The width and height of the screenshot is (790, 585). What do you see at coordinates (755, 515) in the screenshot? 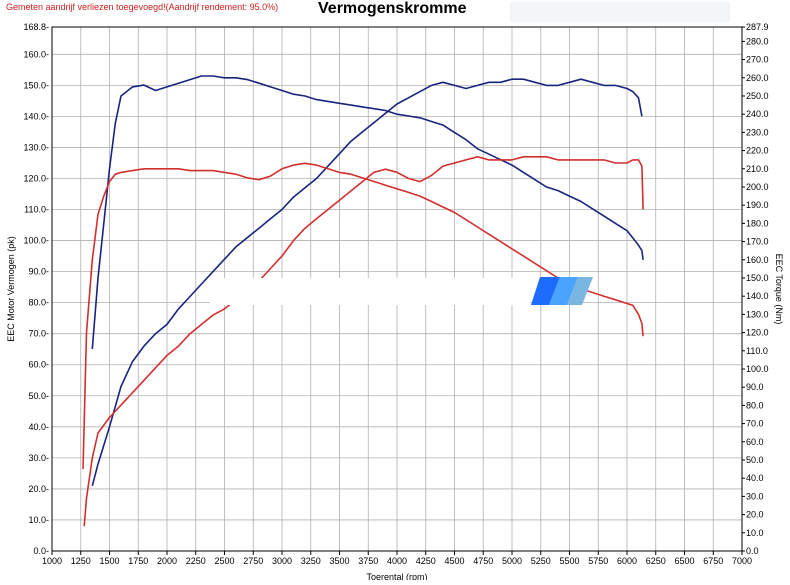
I see `y2-tick-label: 20.0` at bounding box center [755, 515].